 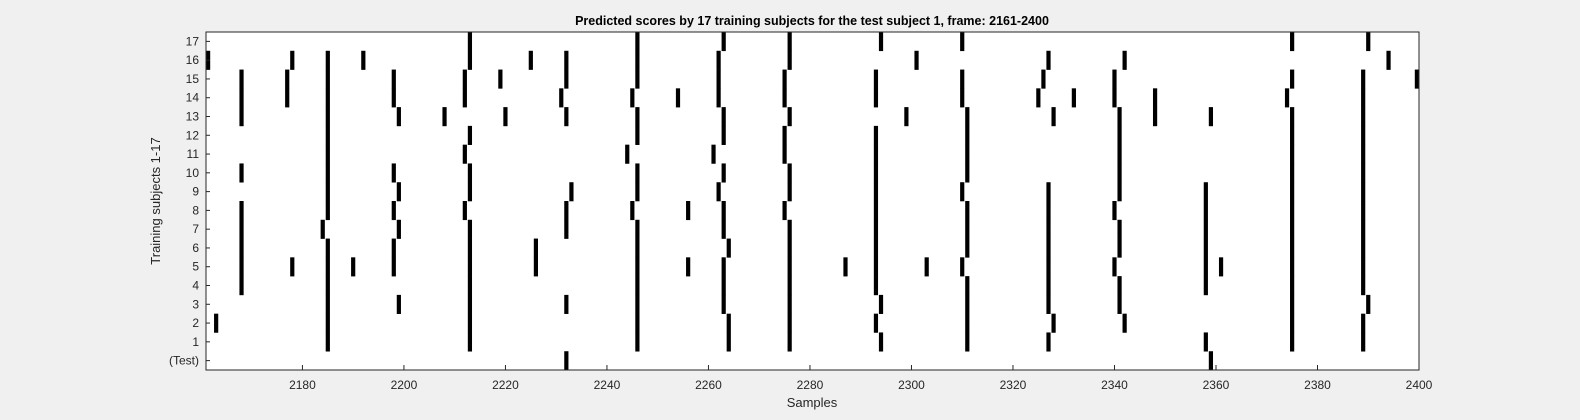 I want to click on y-tick-label: 2, so click(x=195, y=323).